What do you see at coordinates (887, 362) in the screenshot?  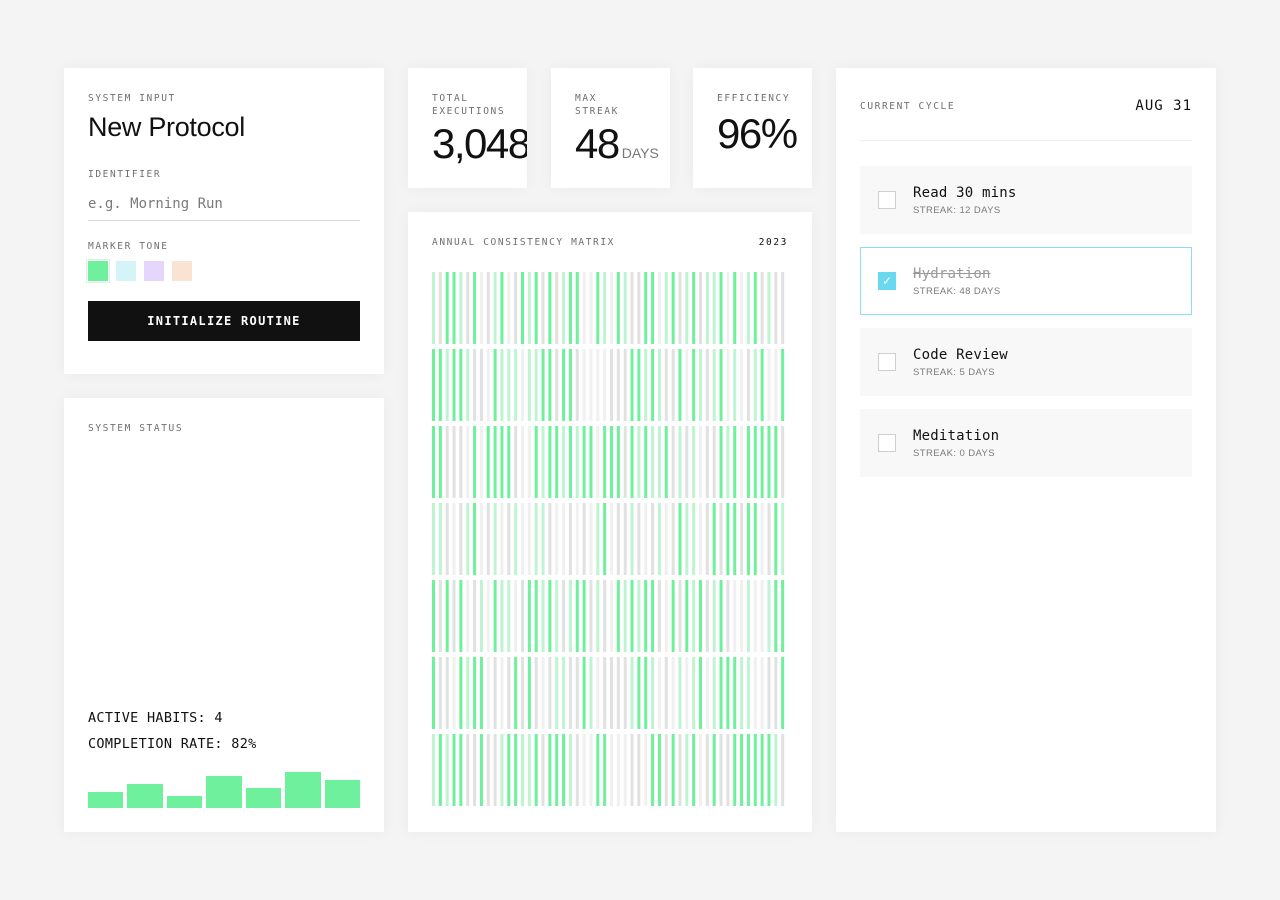 I see `habit-checkbox` at bounding box center [887, 362].